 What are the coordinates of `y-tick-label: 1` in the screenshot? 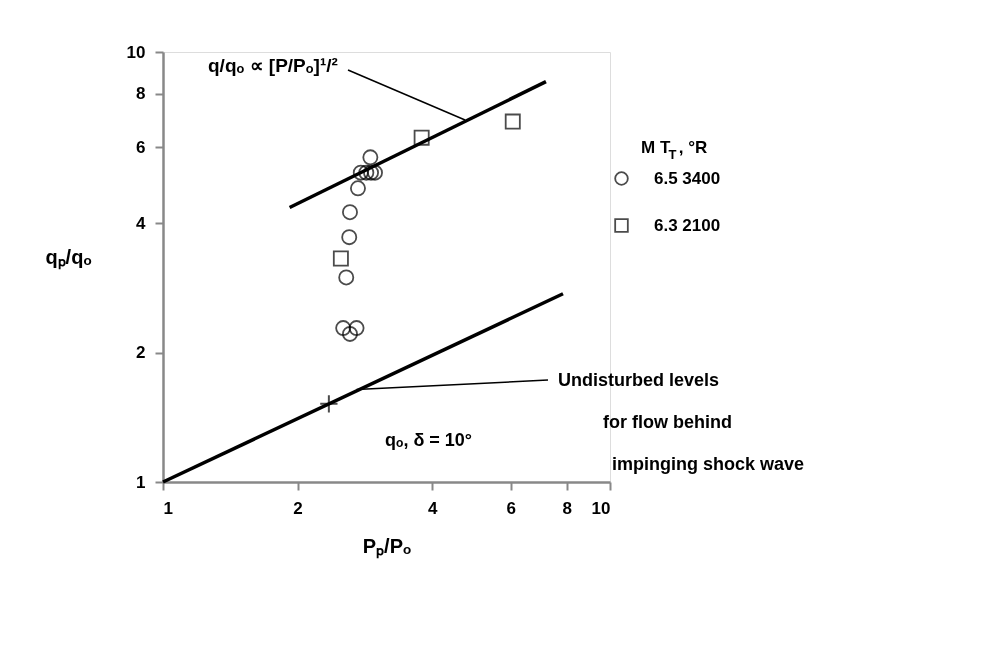 It's located at (141, 482).